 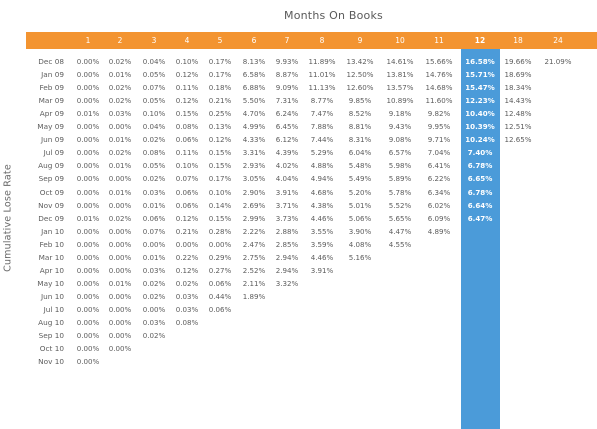 What do you see at coordinates (254, 270) in the screenshot?
I see `table-cell: 2.52%` at bounding box center [254, 270].